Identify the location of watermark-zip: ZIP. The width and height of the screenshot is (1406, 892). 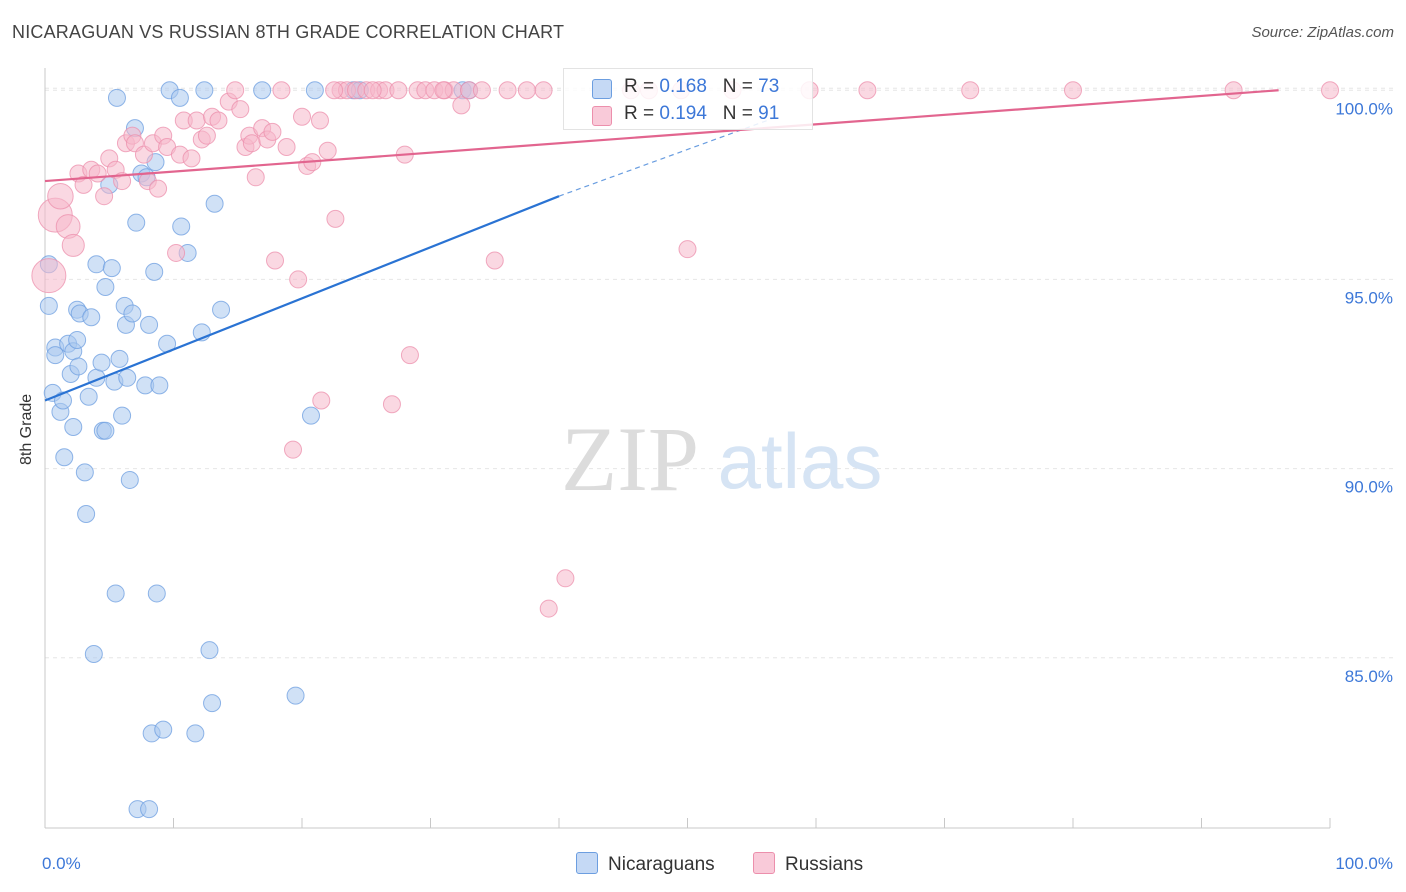
(630, 459).